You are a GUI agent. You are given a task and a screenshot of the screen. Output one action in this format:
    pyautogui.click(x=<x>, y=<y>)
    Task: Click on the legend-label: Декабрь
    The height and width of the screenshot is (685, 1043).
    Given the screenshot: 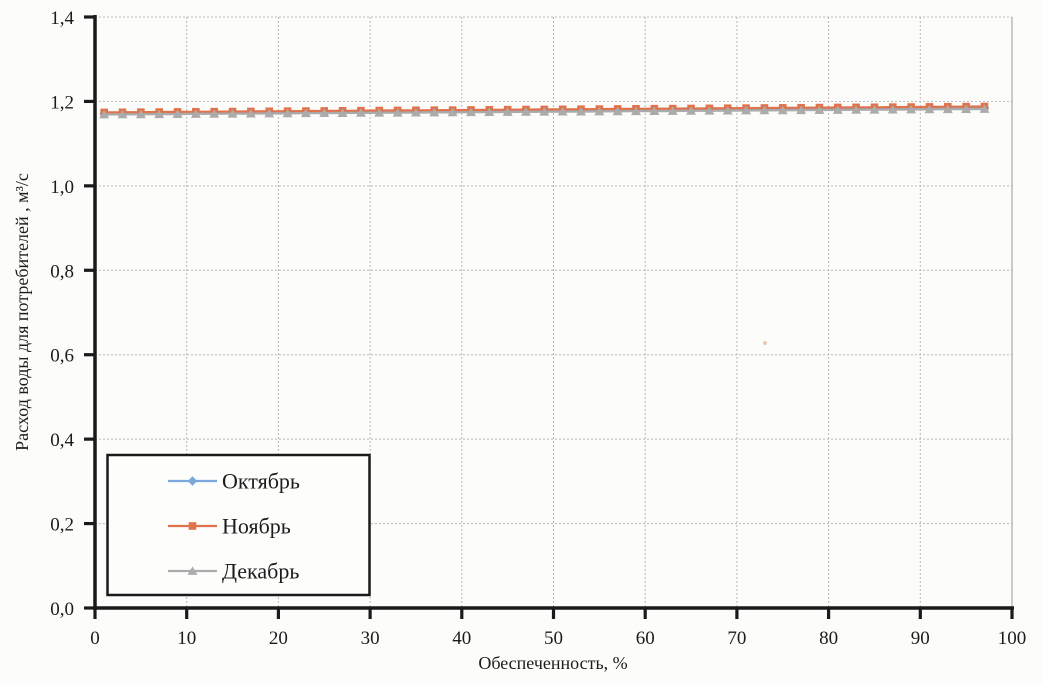 What is the action you would take?
    pyautogui.click(x=260, y=571)
    